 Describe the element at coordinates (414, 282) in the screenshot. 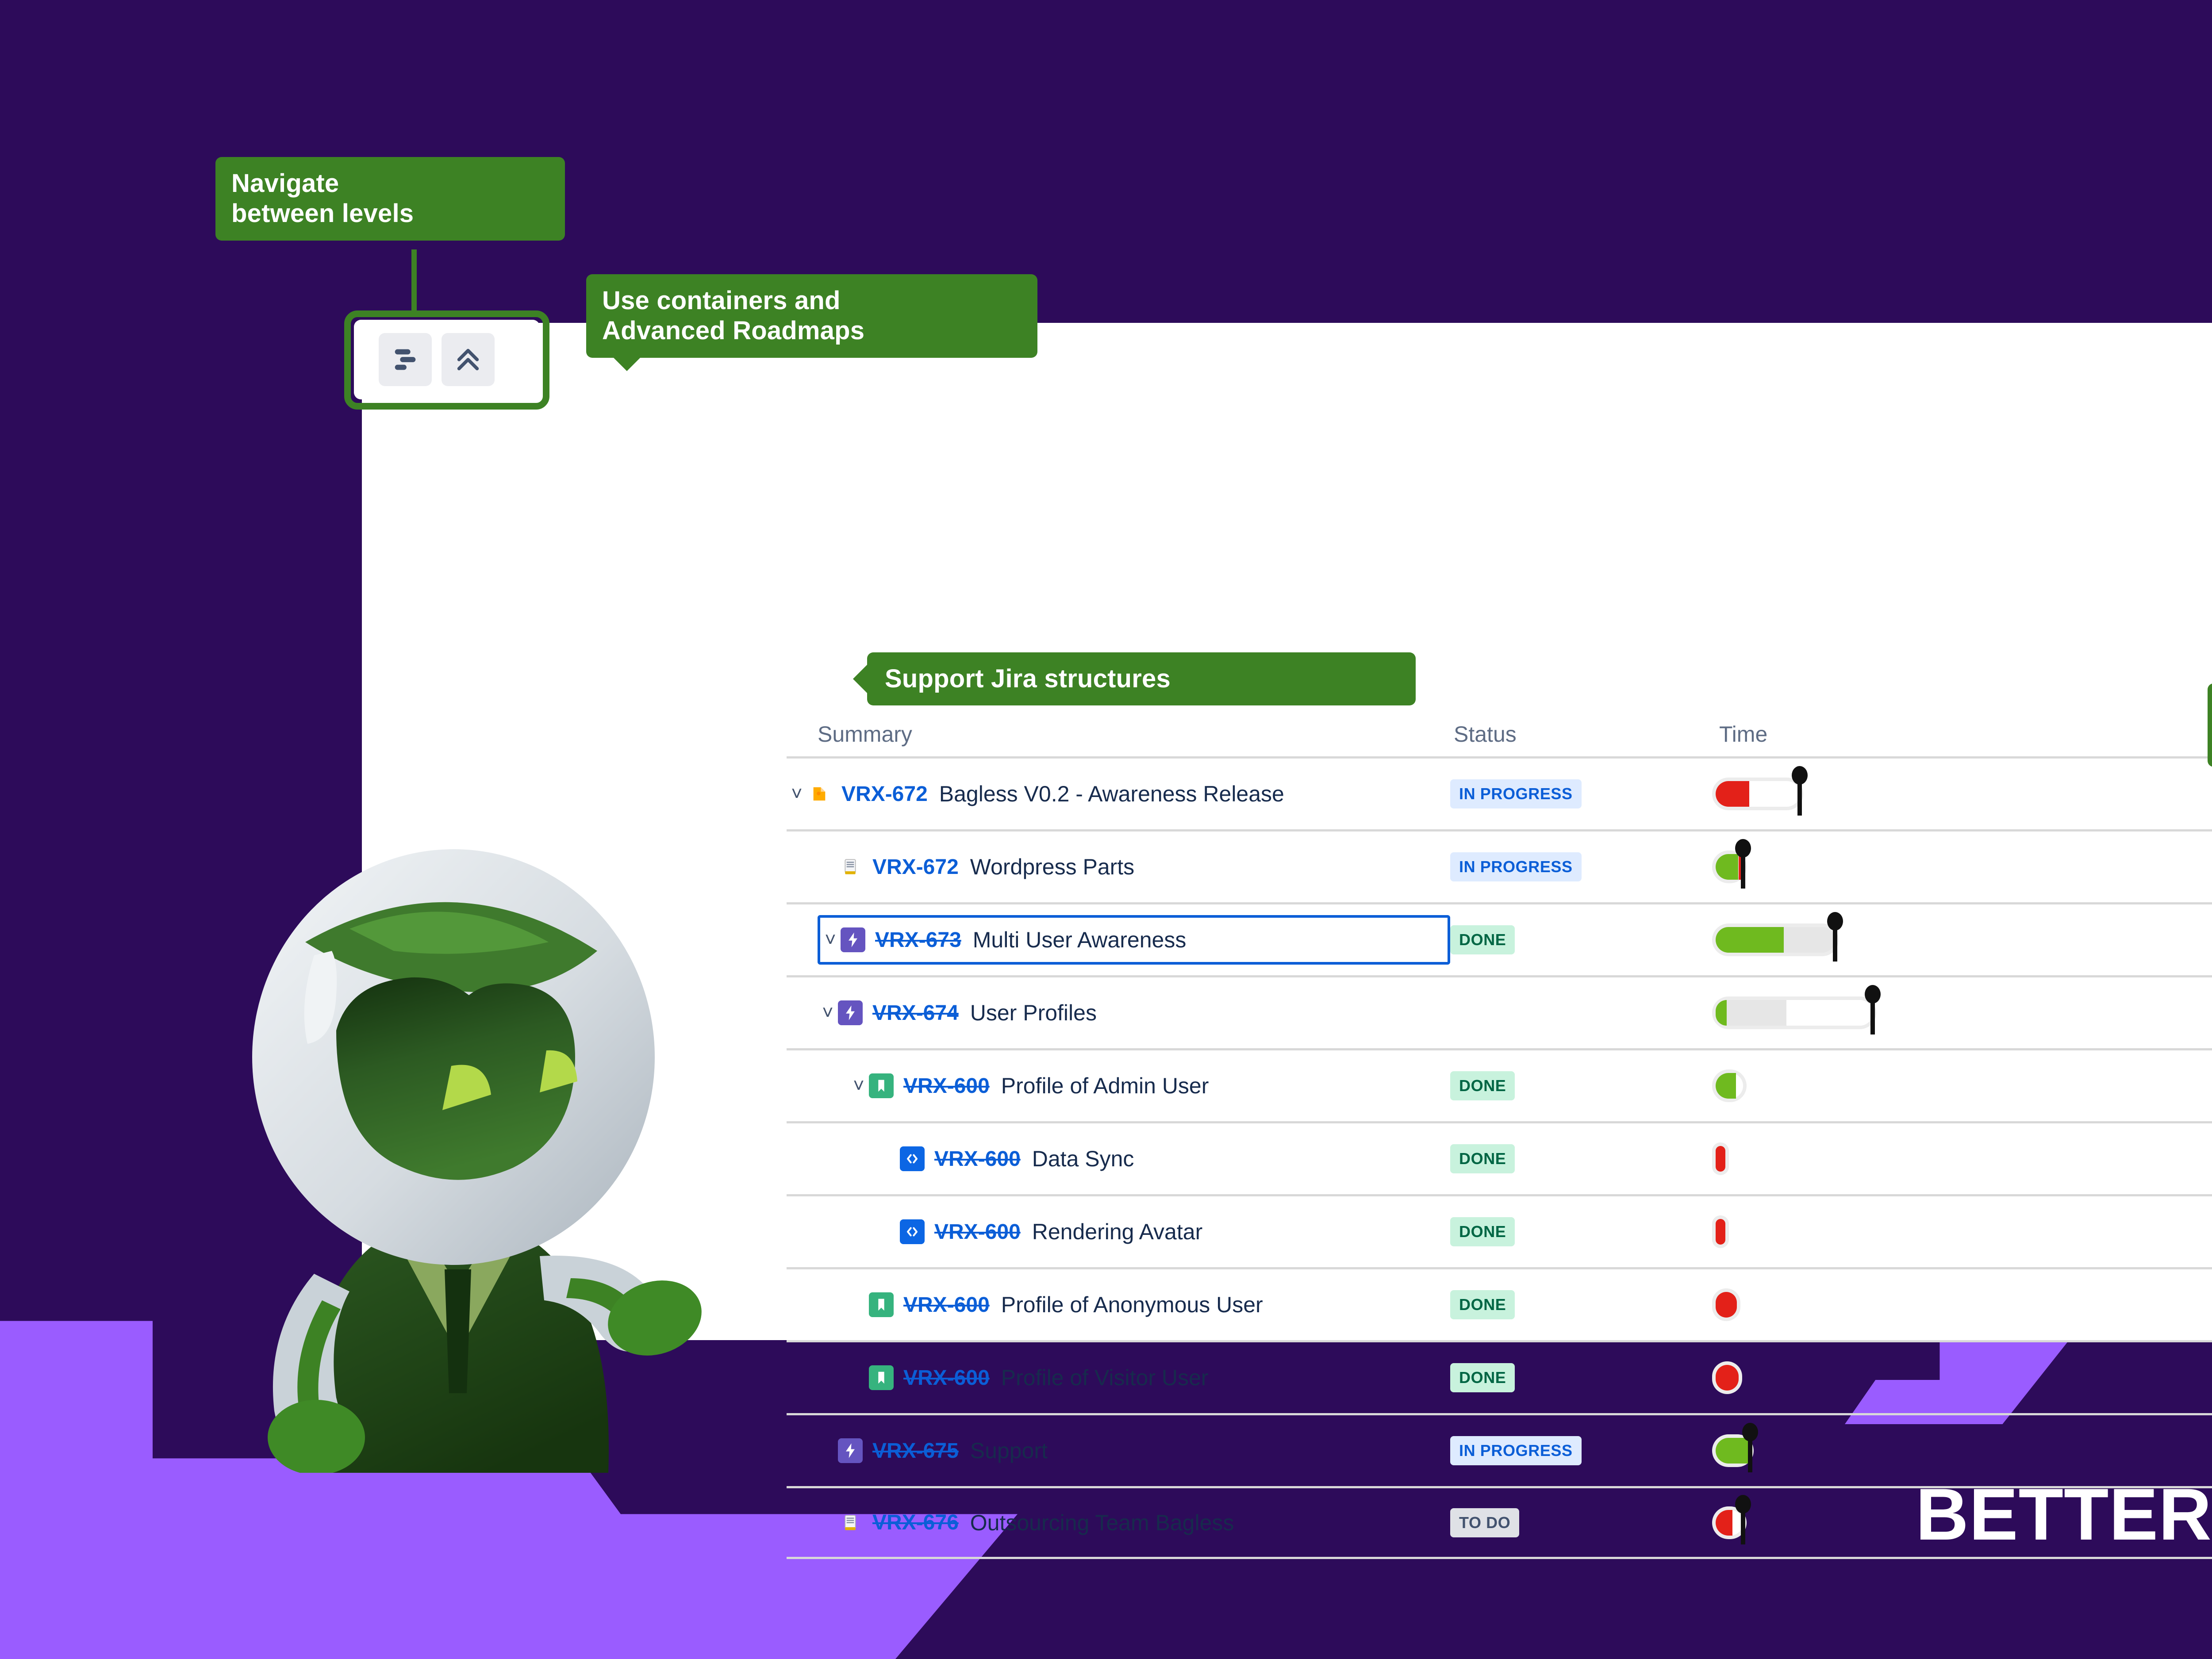

I see `callout-navigate-stem` at that location.